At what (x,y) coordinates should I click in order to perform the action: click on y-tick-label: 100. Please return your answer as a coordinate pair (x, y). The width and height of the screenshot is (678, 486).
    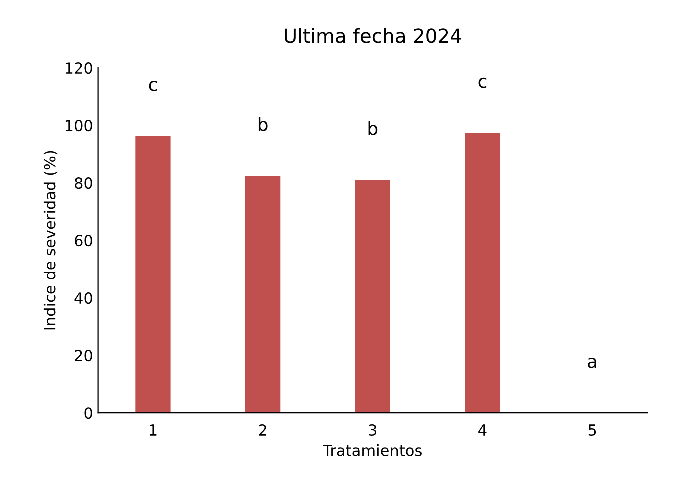
    Looking at the image, I should click on (79, 126).